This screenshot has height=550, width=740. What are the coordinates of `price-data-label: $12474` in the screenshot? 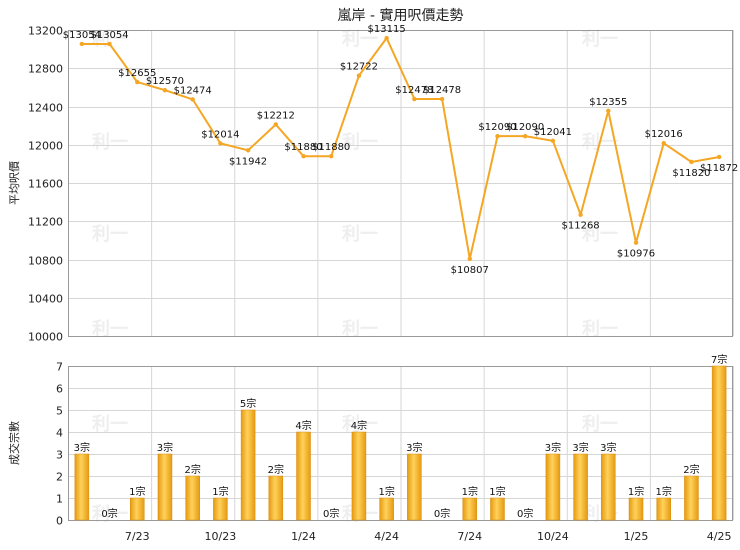 It's located at (193, 90).